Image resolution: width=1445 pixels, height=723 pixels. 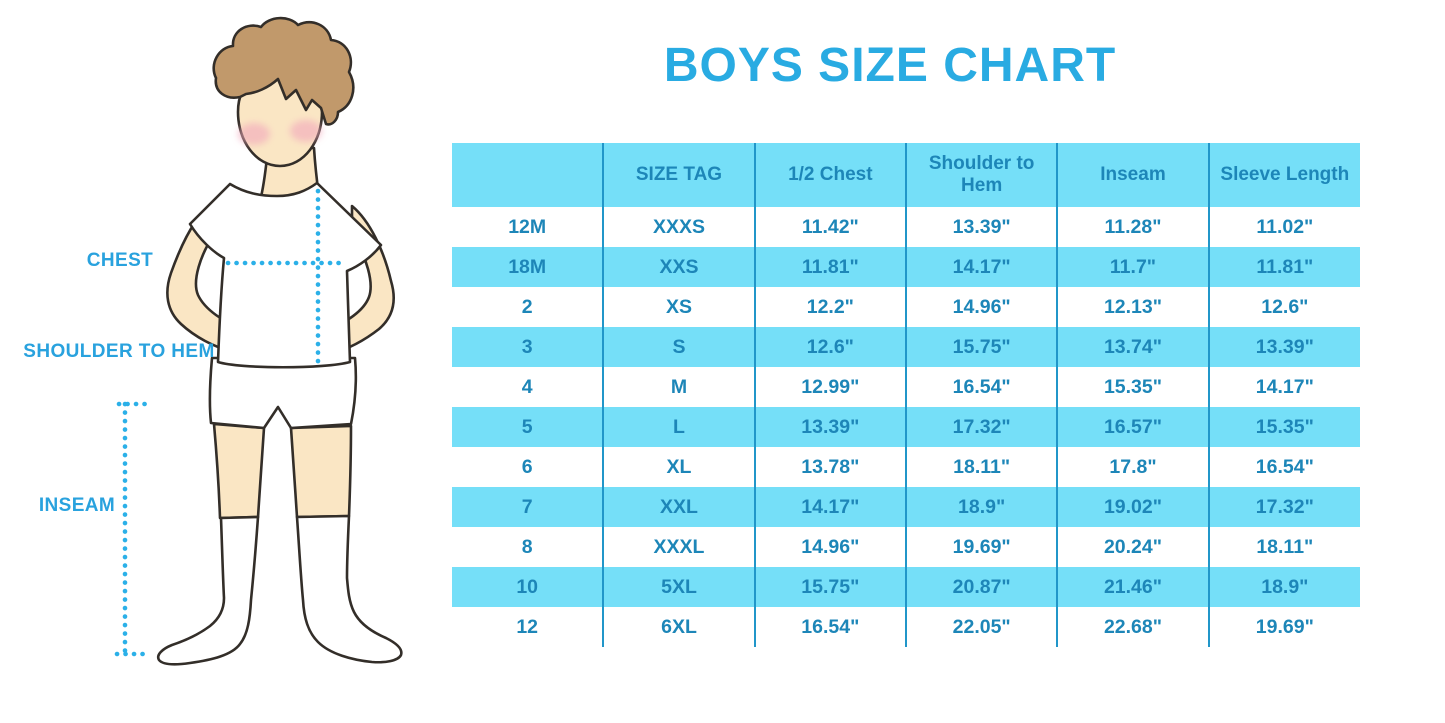 I want to click on boy-left-arm, so click(x=206, y=277).